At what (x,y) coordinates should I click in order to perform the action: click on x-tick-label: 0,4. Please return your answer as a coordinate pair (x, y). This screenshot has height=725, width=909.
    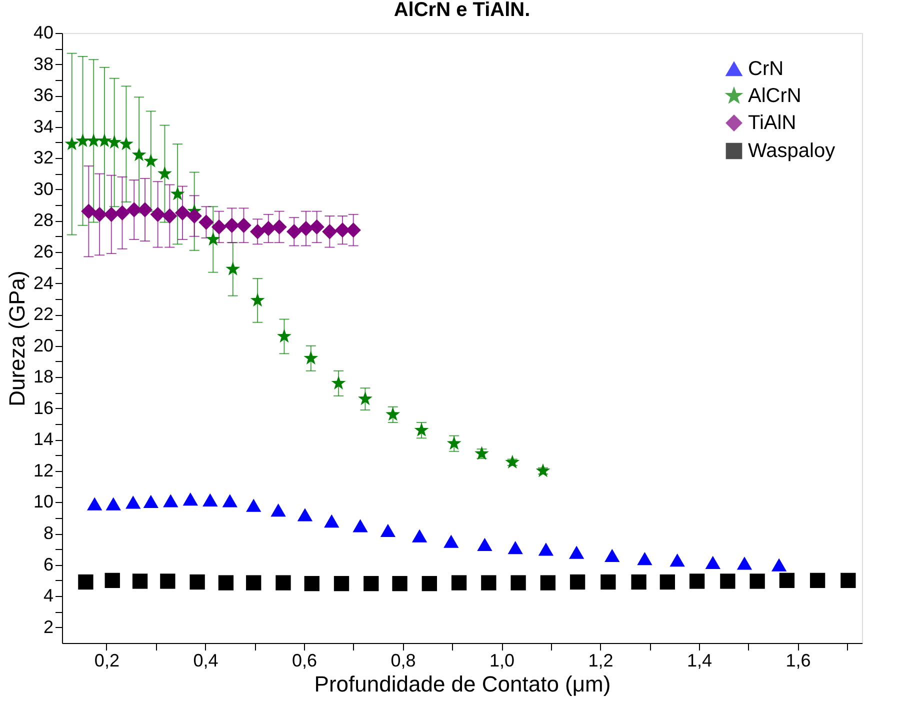
    Looking at the image, I should click on (205, 660).